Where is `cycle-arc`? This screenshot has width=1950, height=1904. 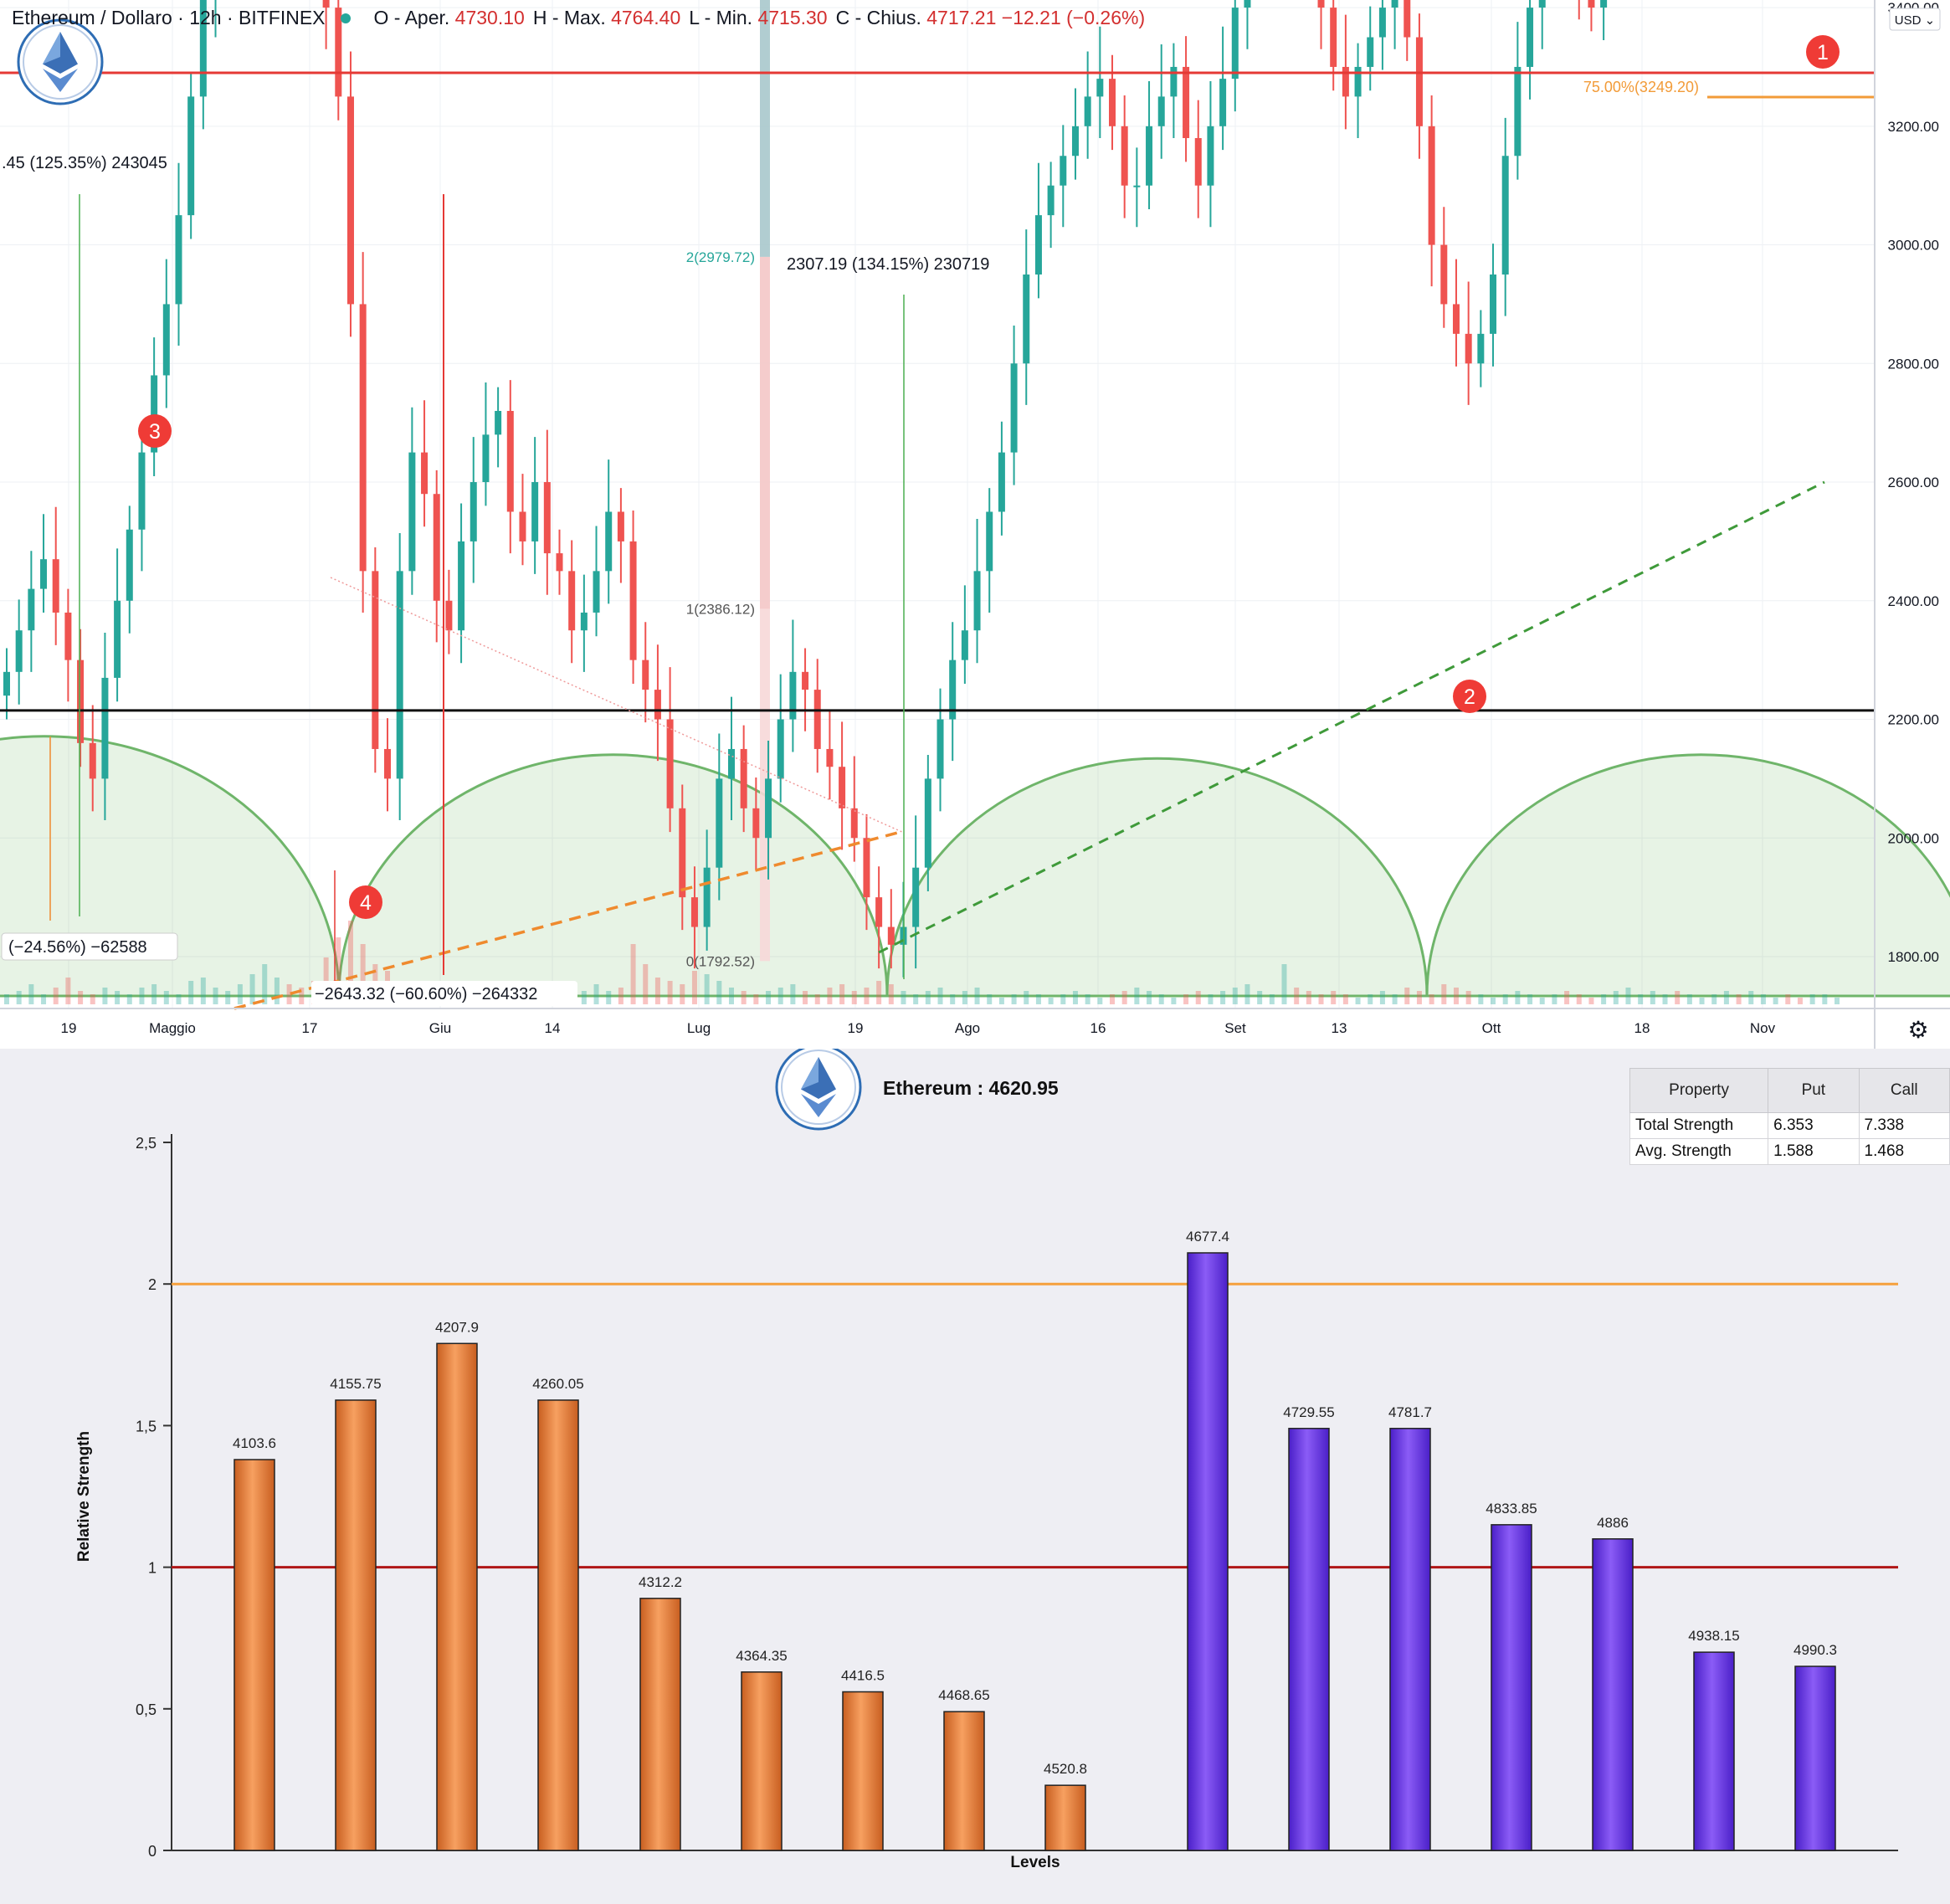 cycle-arc is located at coordinates (1687, 875).